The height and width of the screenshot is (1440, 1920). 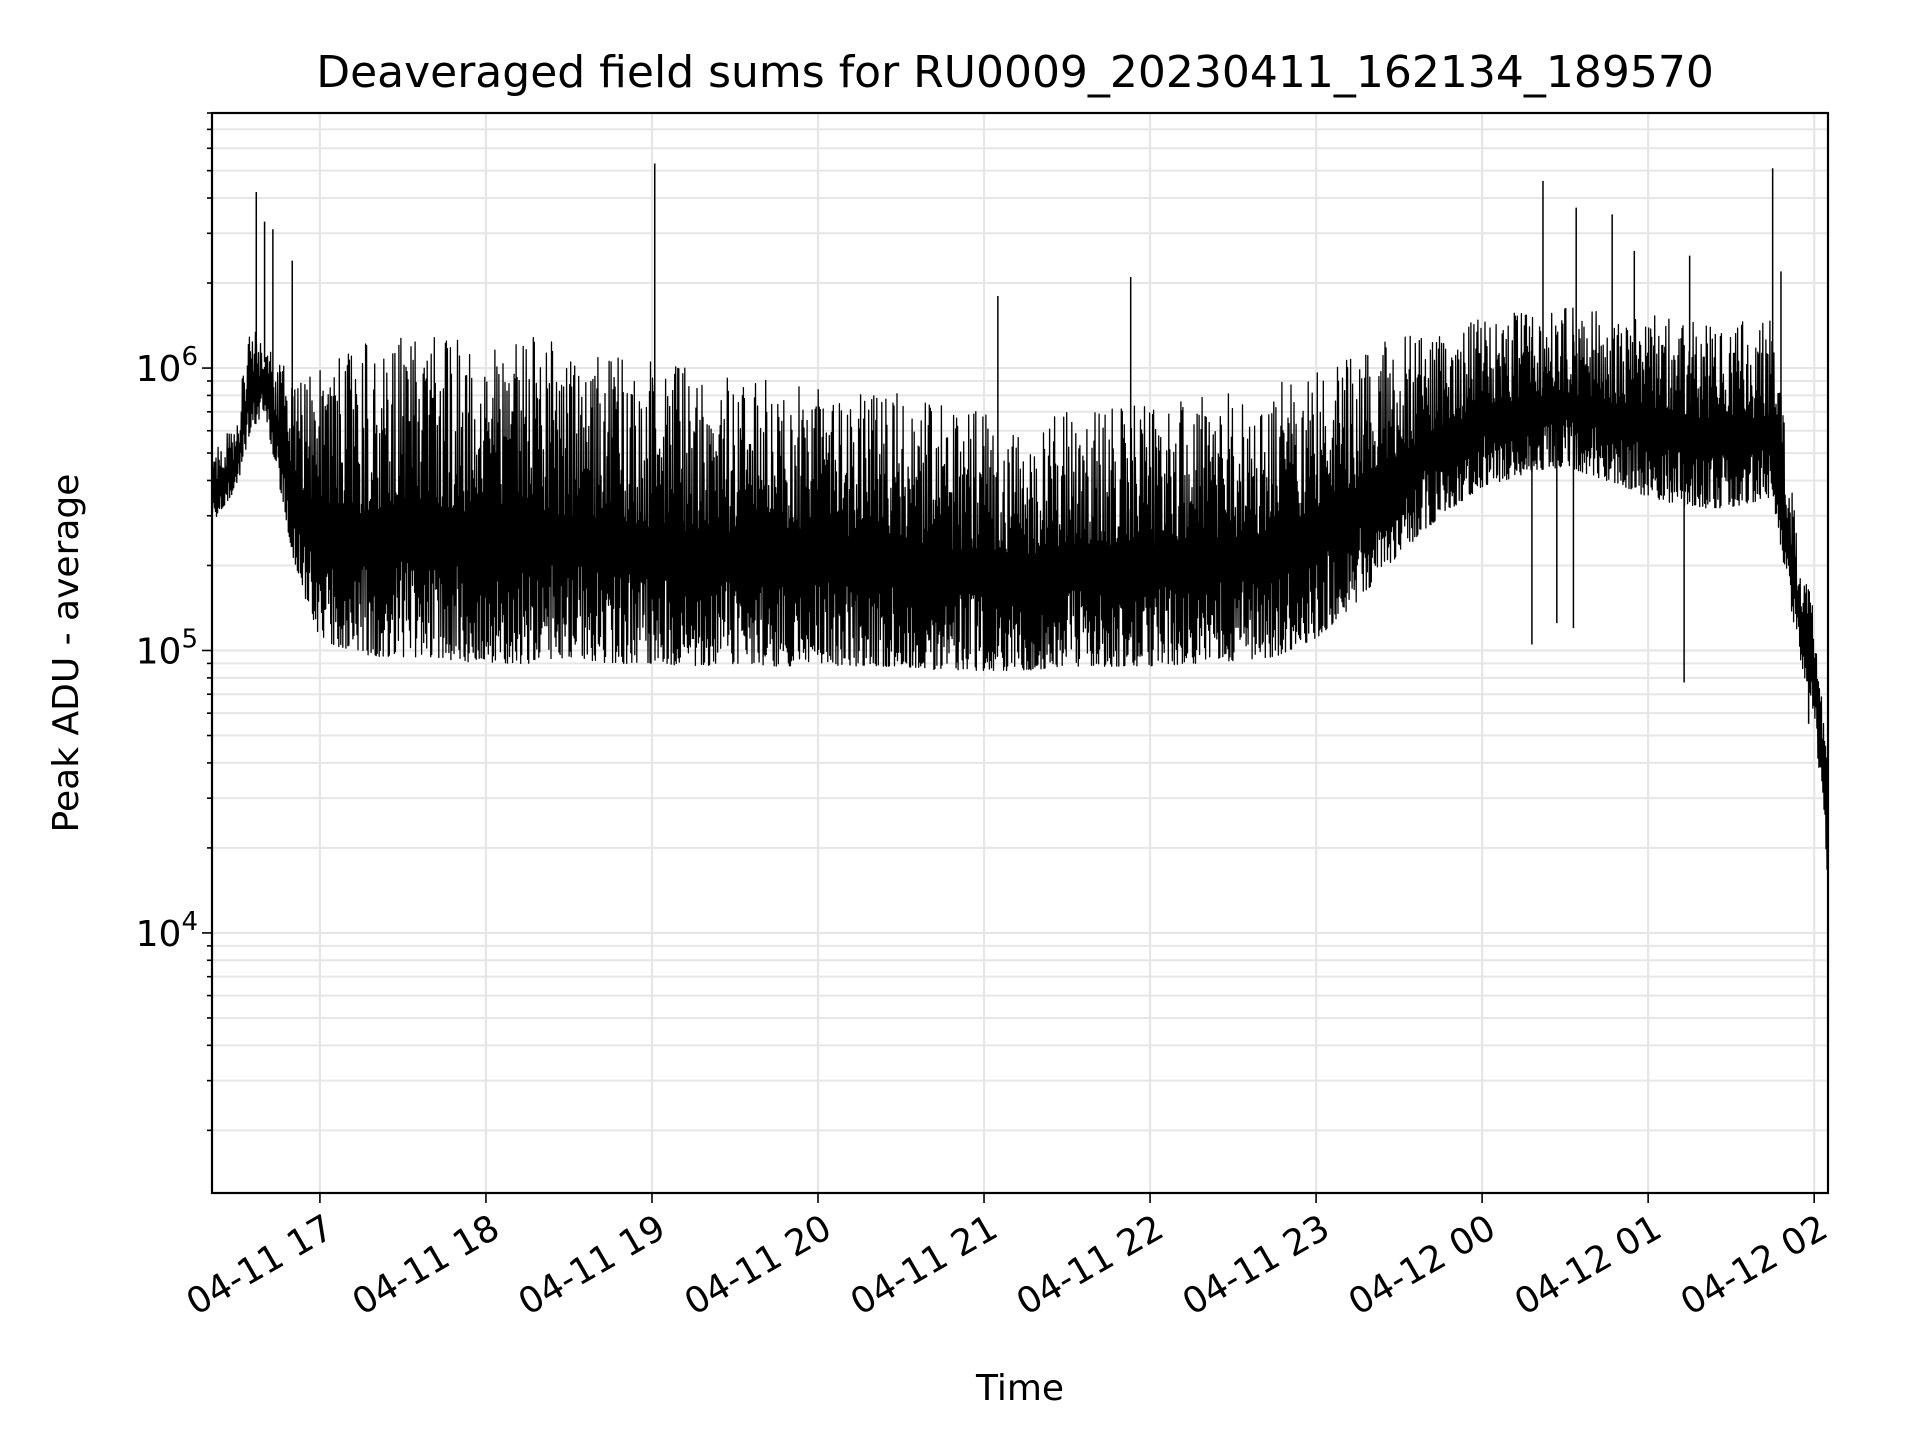 What do you see at coordinates (189, 357) in the screenshot?
I see `y-tick-exponent: 6` at bounding box center [189, 357].